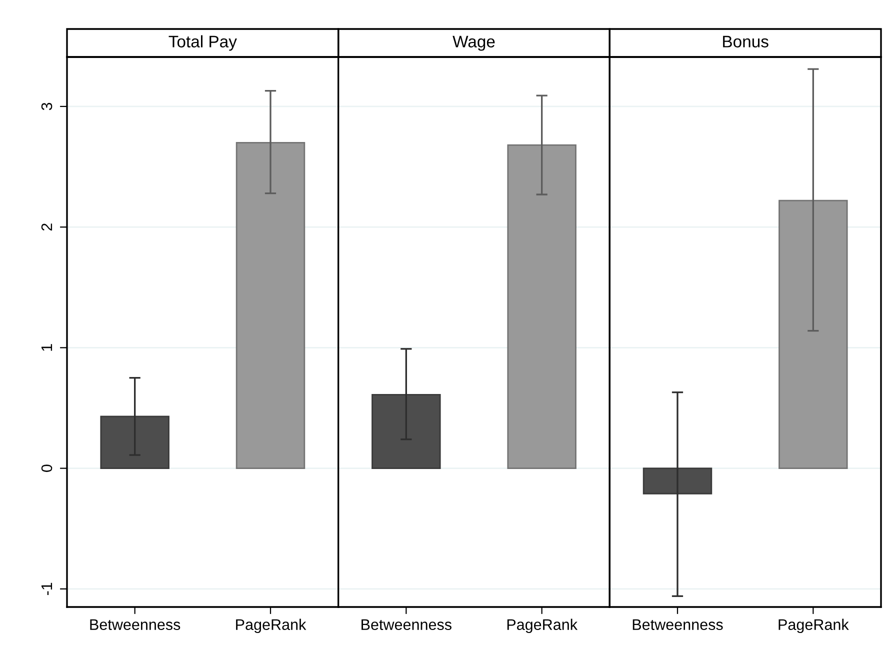 This screenshot has height=654, width=896. What do you see at coordinates (47, 589) in the screenshot?
I see `y-tick-label: -1` at bounding box center [47, 589].